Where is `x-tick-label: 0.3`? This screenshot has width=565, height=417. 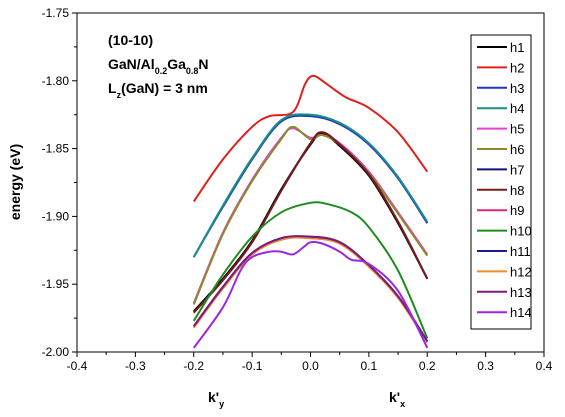
x-tick-label: 0.3 is located at coordinates (485, 366).